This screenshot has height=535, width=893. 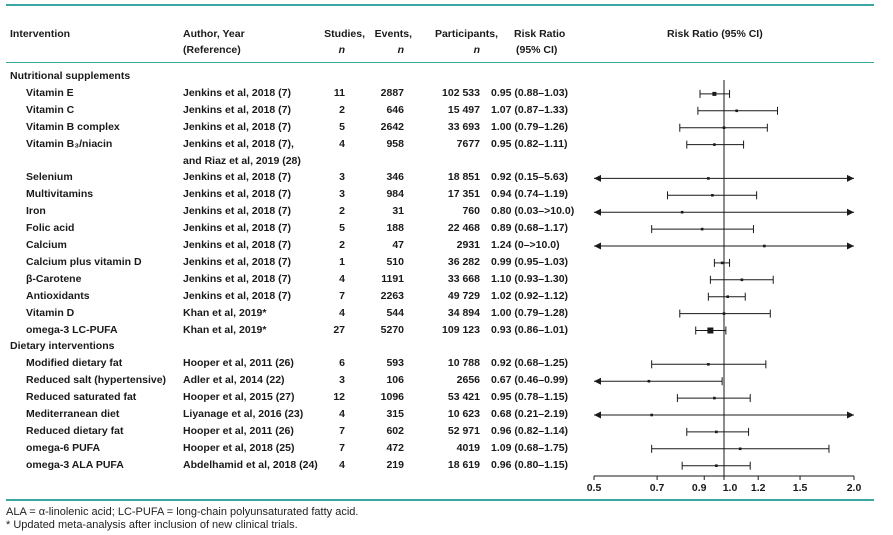 I want to click on row-0-9-events: 510, so click(x=395, y=261).